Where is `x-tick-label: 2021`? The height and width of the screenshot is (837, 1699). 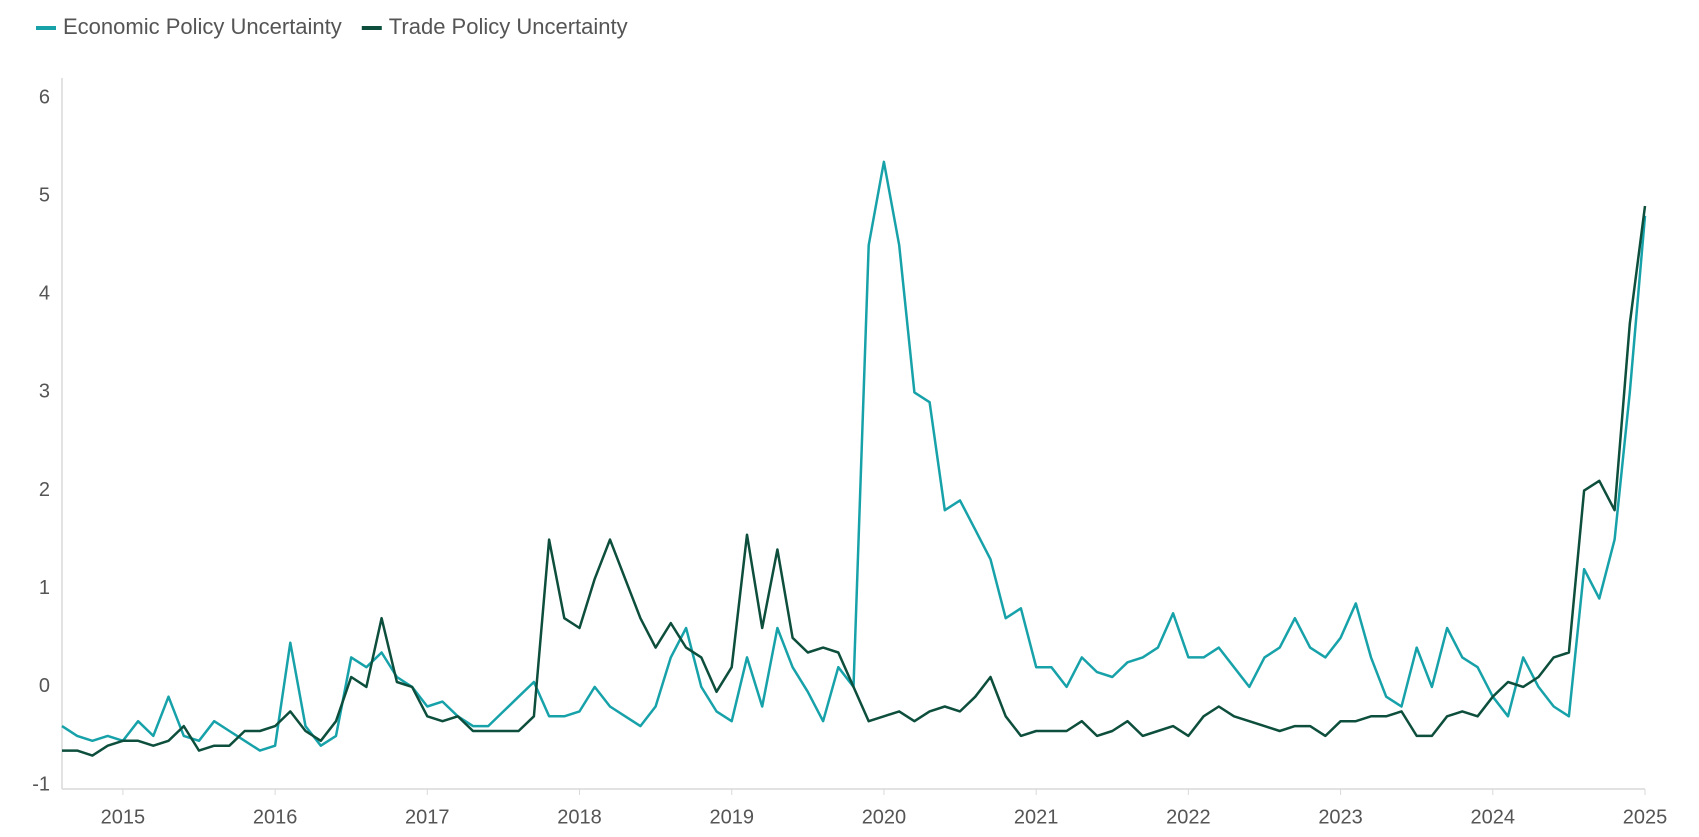 x-tick-label: 2021 is located at coordinates (1036, 817).